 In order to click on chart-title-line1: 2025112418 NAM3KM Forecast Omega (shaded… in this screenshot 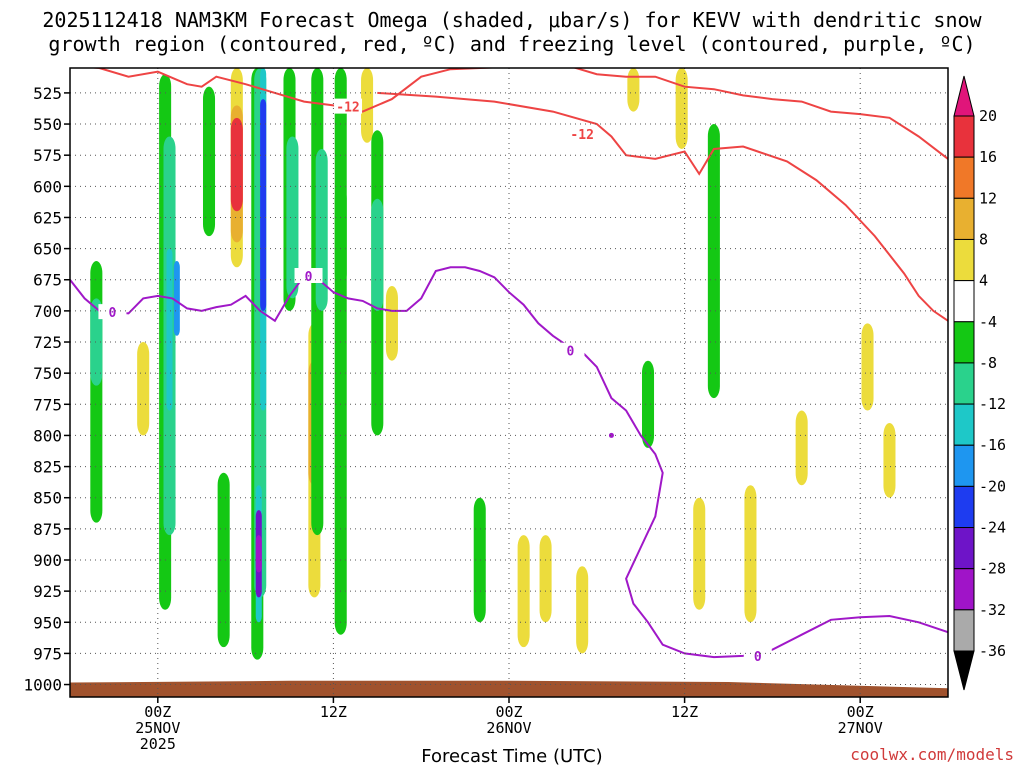, I will do `click(512, 20)`.